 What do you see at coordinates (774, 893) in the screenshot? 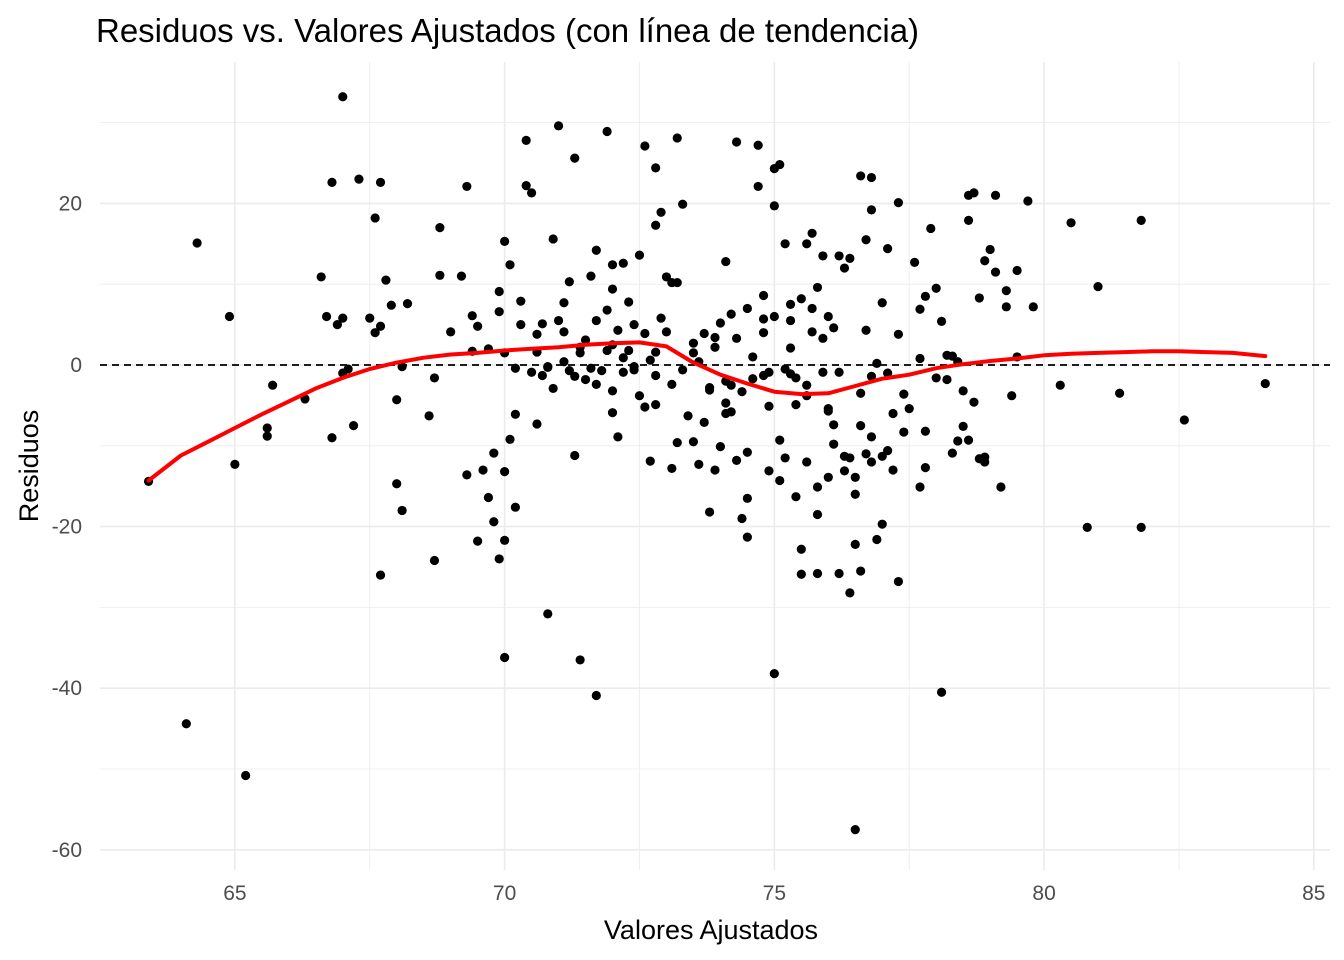
I see `x-tick-labels: 65 70 75 80 85` at bounding box center [774, 893].